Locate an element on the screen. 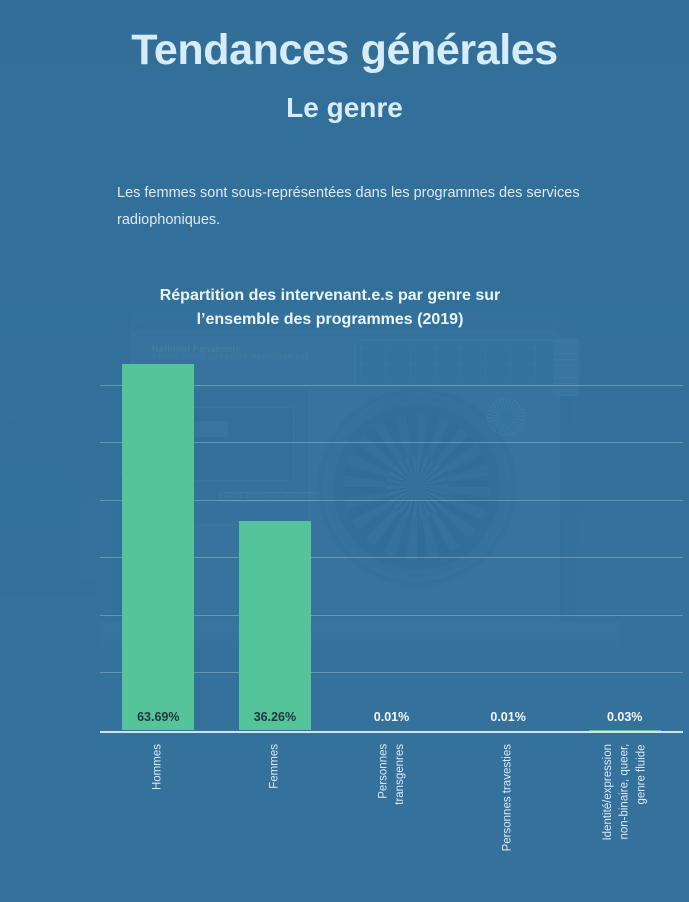 The height and width of the screenshot is (902, 689). page-subtitle: Le genre is located at coordinates (344, 107).